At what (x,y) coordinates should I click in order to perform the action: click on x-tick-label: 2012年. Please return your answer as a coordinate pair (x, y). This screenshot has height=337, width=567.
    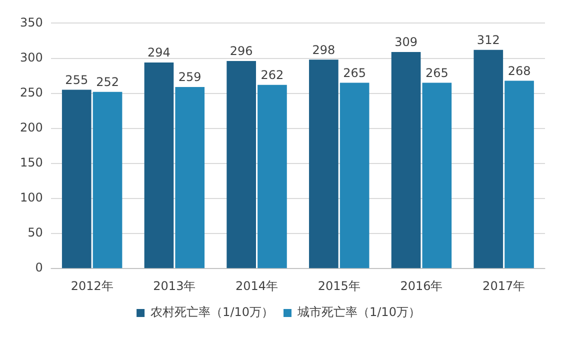
    Looking at the image, I should click on (92, 285).